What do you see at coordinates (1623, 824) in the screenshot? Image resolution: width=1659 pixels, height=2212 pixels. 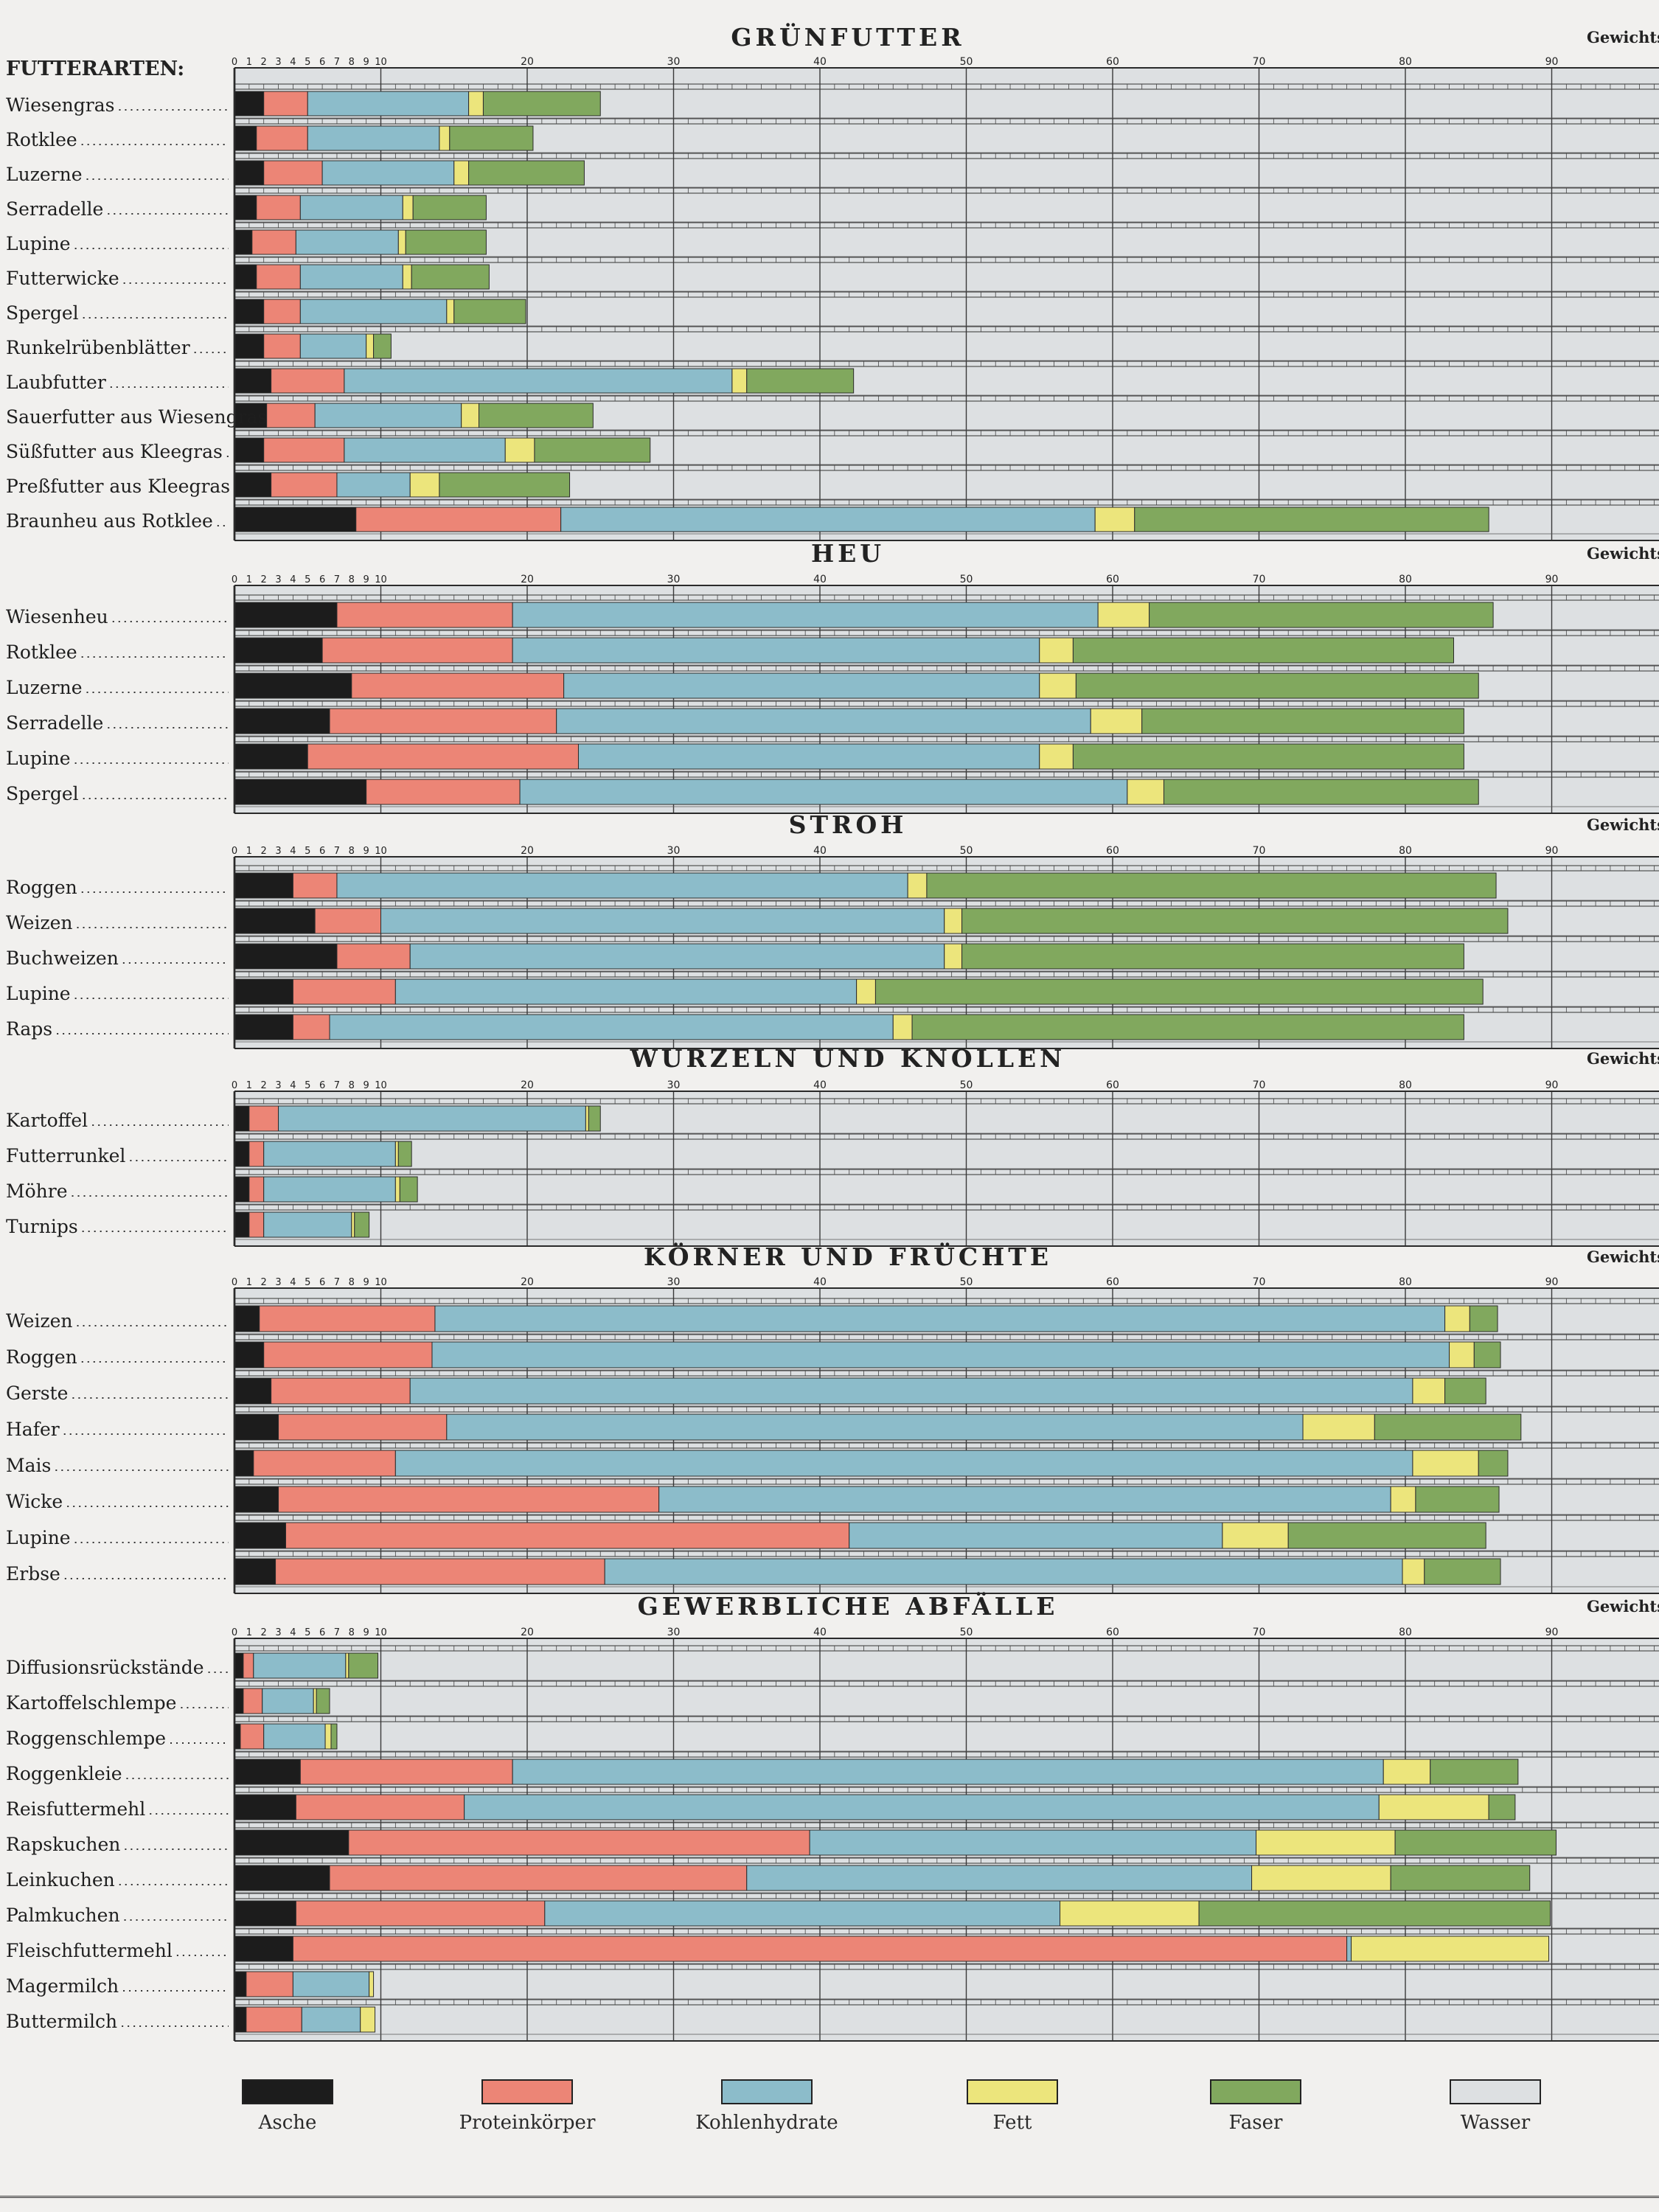 I see `unit-label-stroh: Gewichts` at bounding box center [1623, 824].